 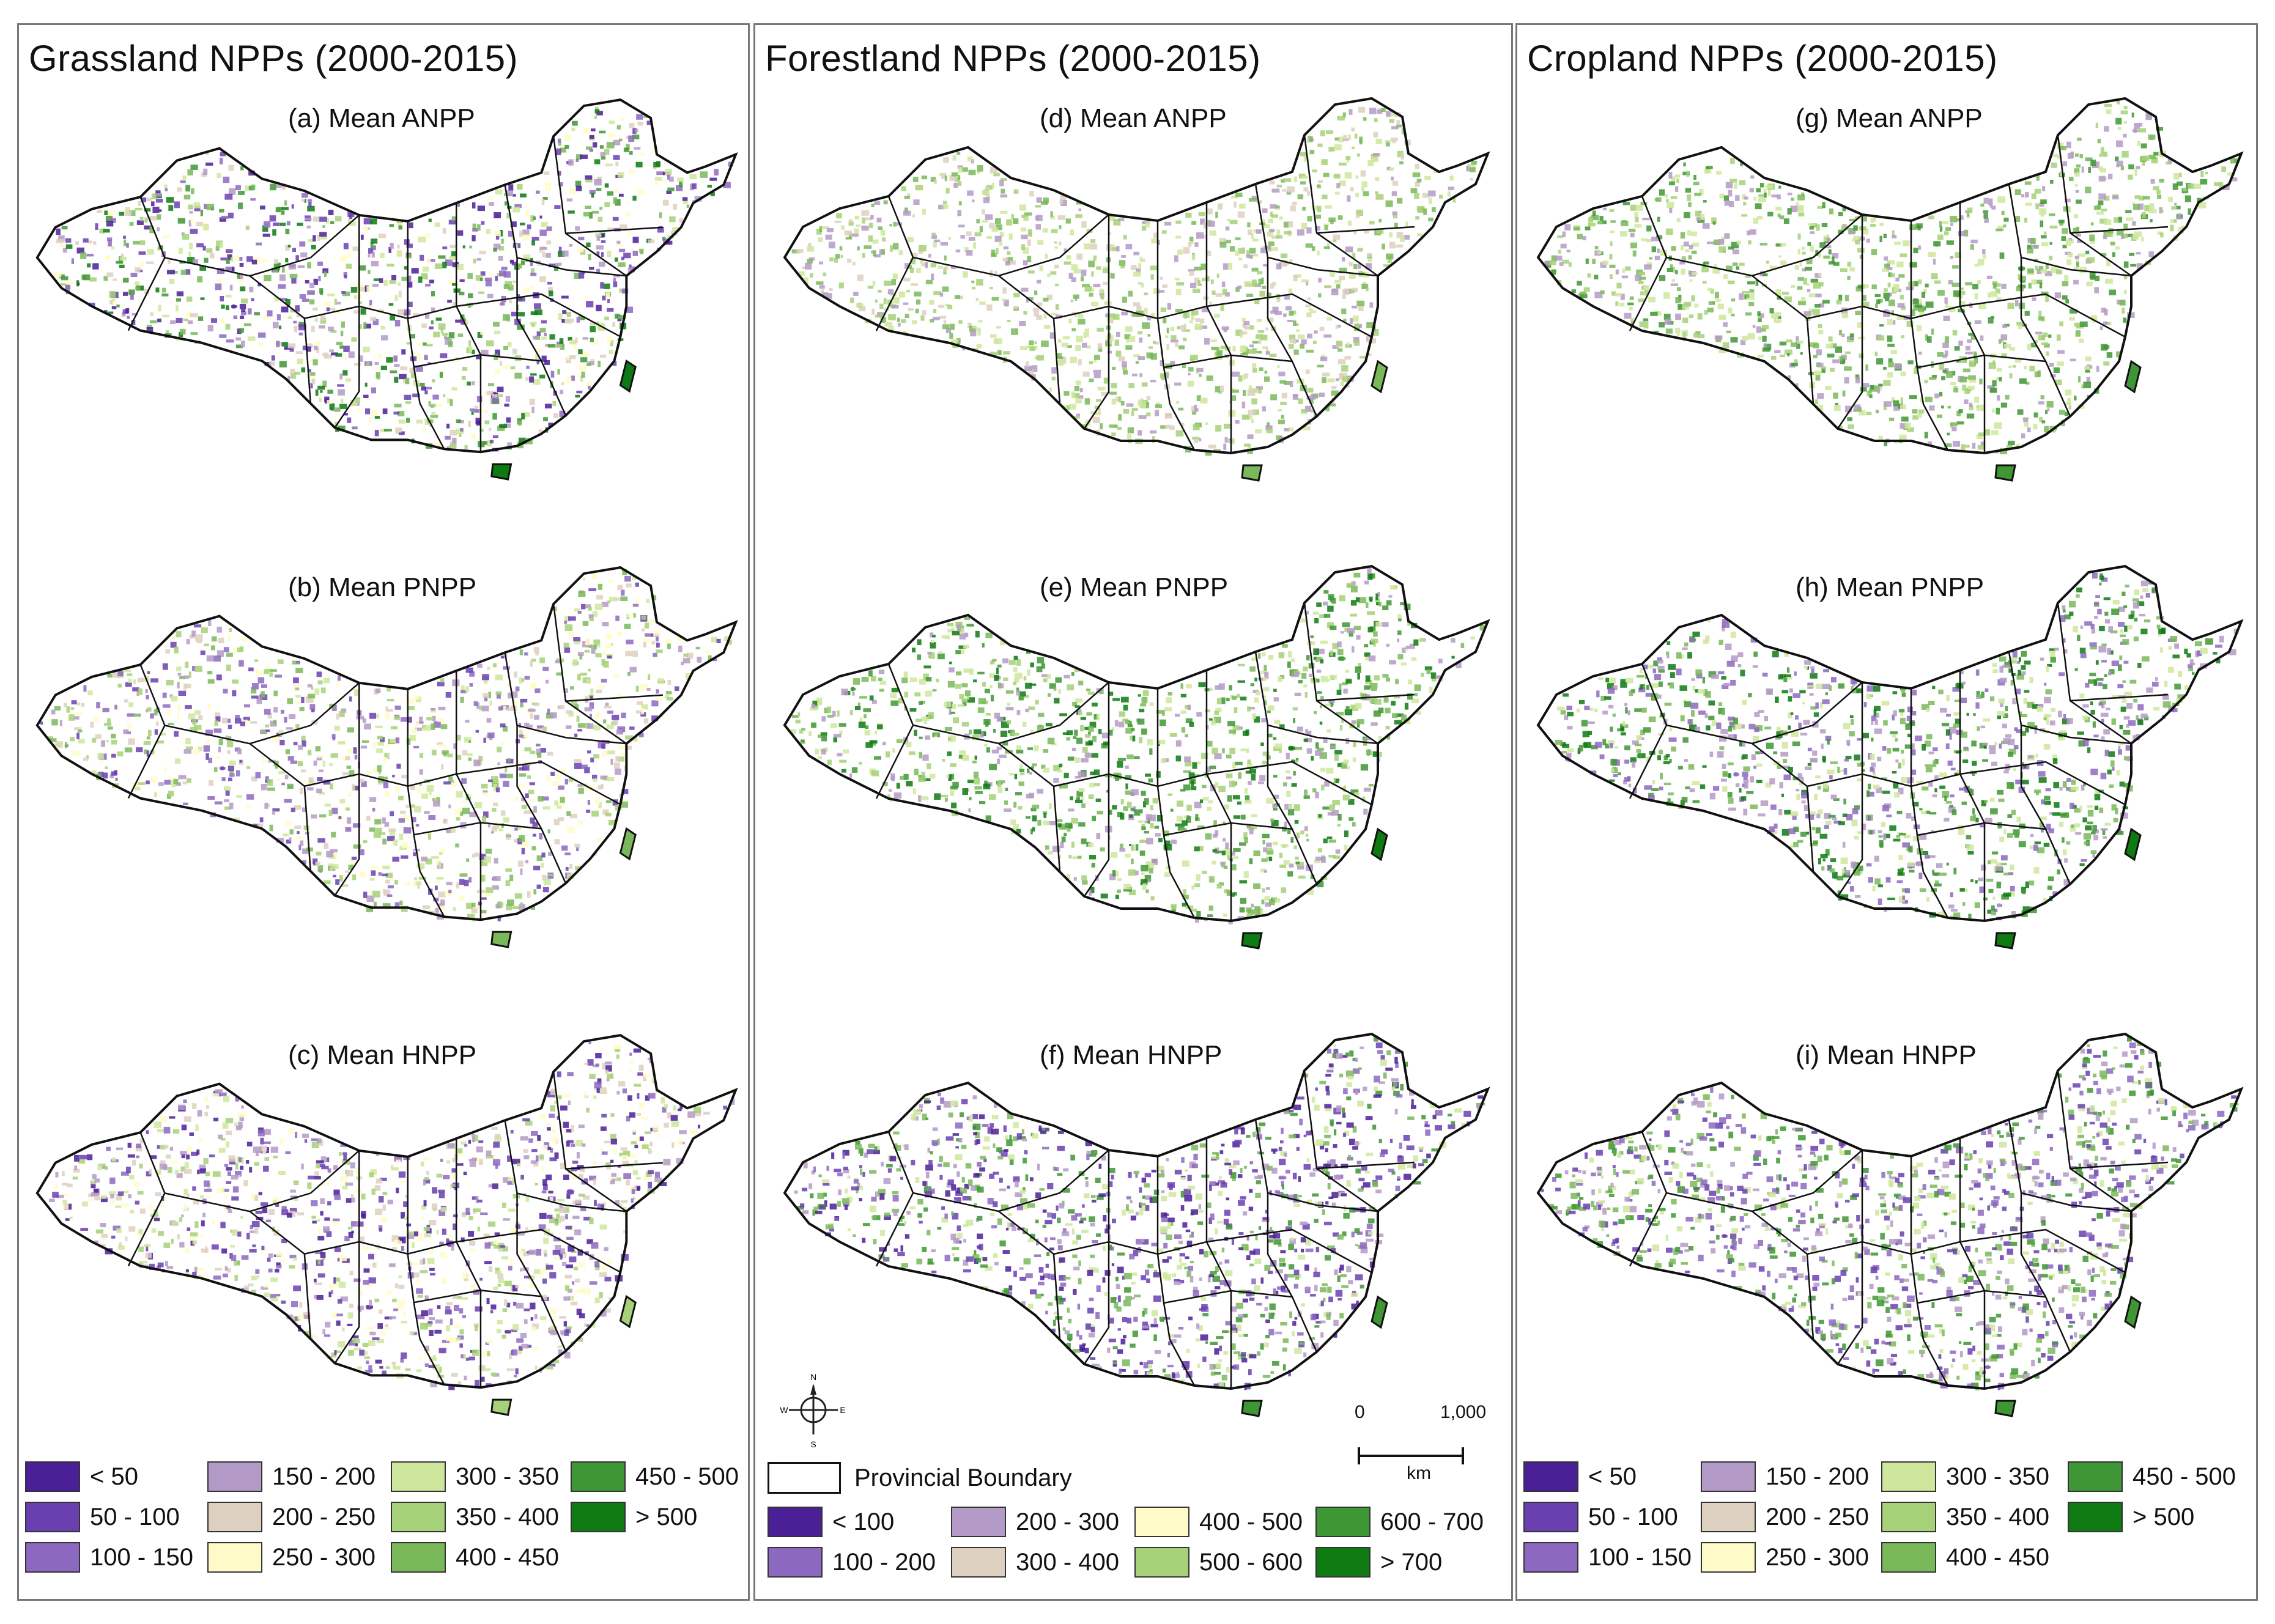 What do you see at coordinates (1785, 1517) in the screenshot?
I see `legend-item: 200 - 250` at bounding box center [1785, 1517].